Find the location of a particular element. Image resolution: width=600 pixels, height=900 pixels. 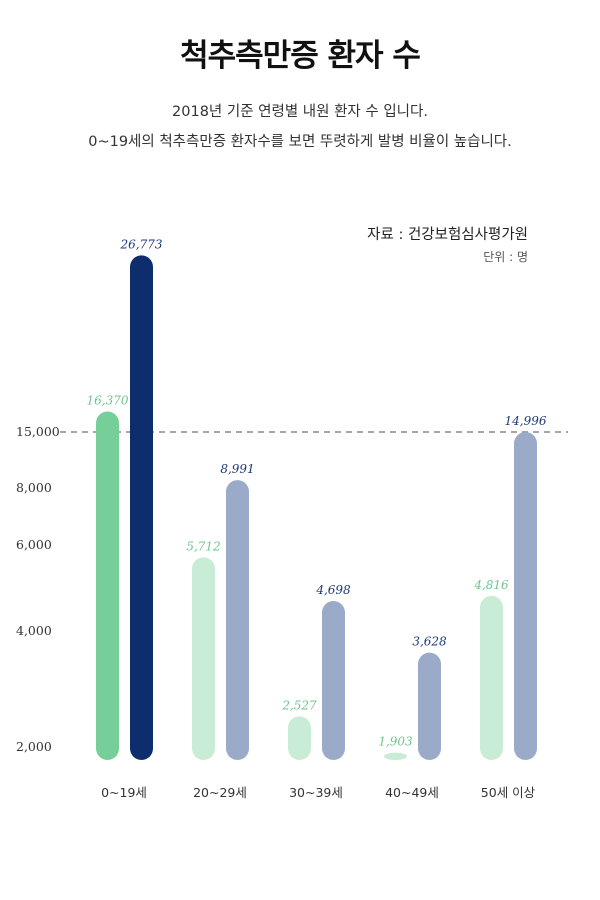

value-label: 4,816 is located at coordinates (491, 585).